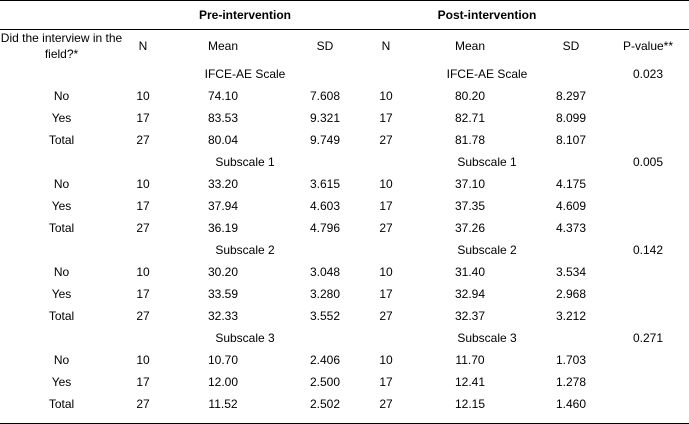  Describe the element at coordinates (223, 206) in the screenshot. I see `cell-mean-pre: 37.94` at that location.